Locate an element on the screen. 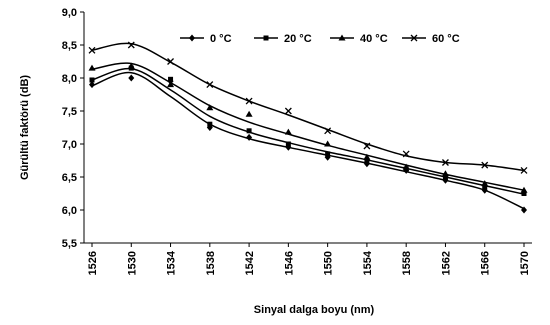  y-tick-label-2: 6,5 is located at coordinates (69, 178).